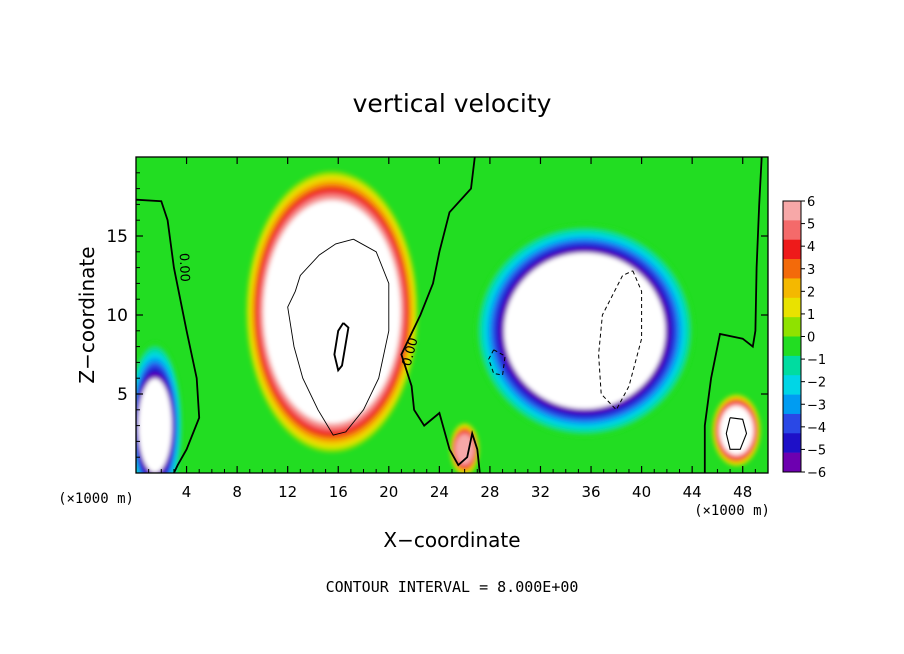 The height and width of the screenshot is (654, 904). I want to click on downdraft-contour-dashed-small, so click(497, 362).